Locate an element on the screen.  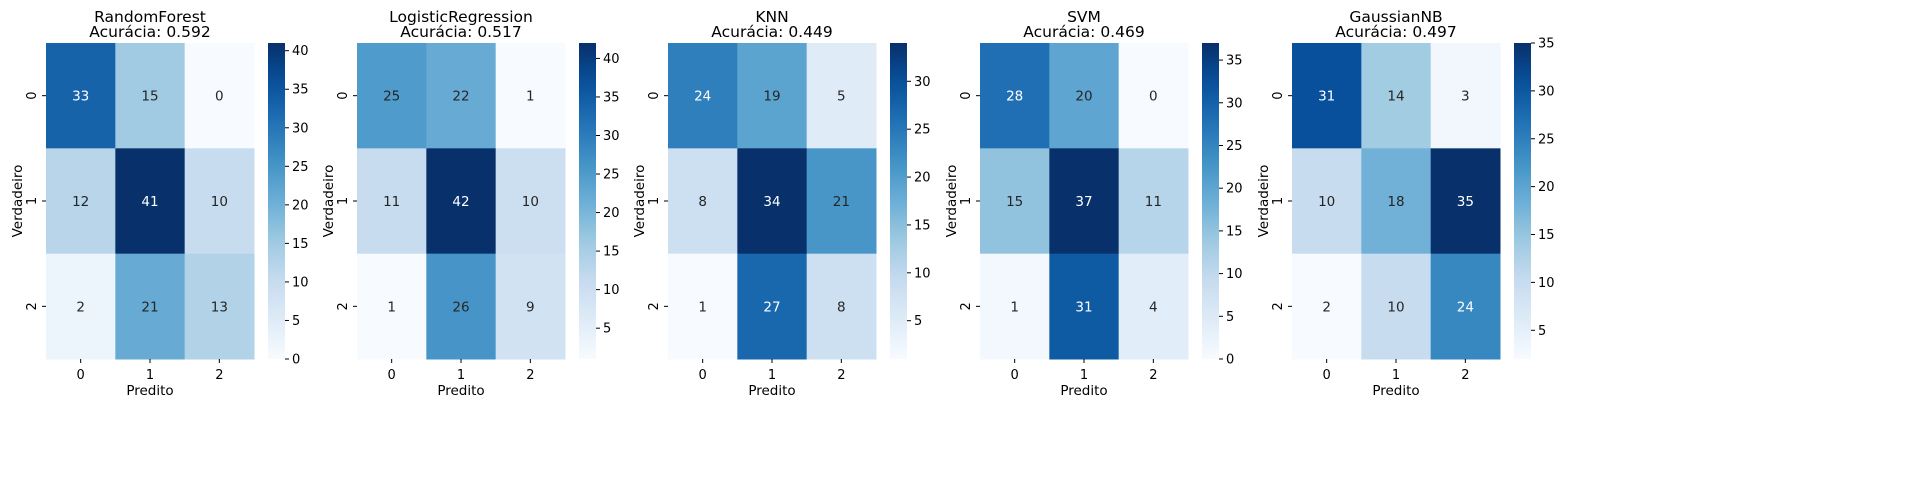
colorbar-tick-label: 30 is located at coordinates (1546, 91).